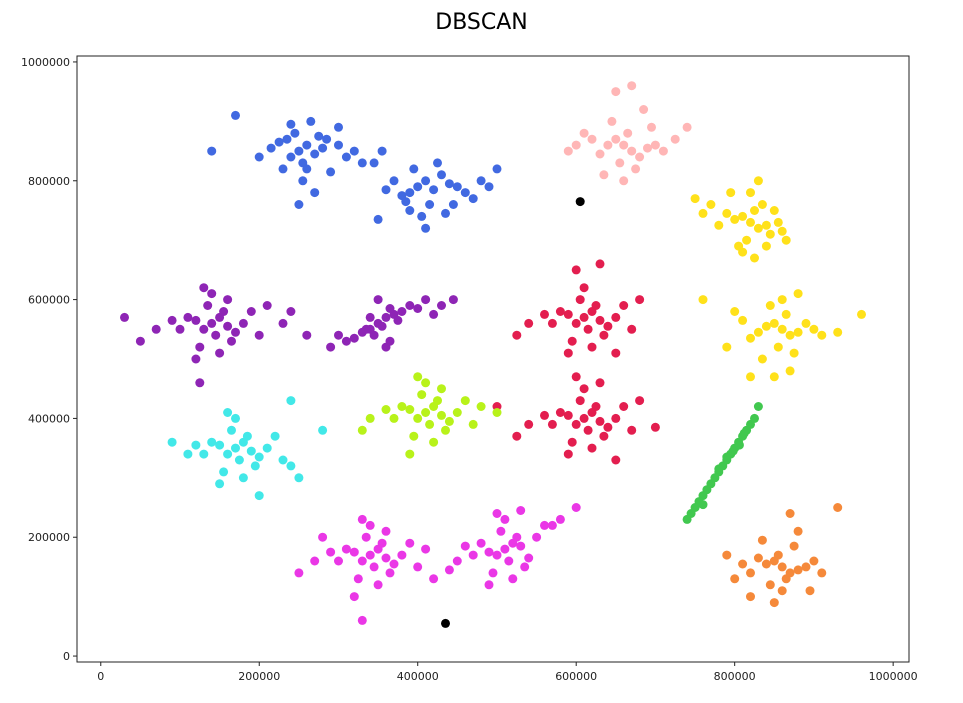 This screenshot has height=703, width=963. What do you see at coordinates (893, 676) in the screenshot?
I see `x-tick-label: 1000000` at bounding box center [893, 676].